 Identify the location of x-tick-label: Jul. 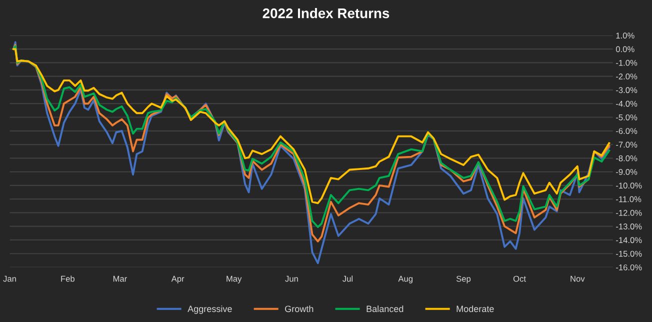
(347, 279).